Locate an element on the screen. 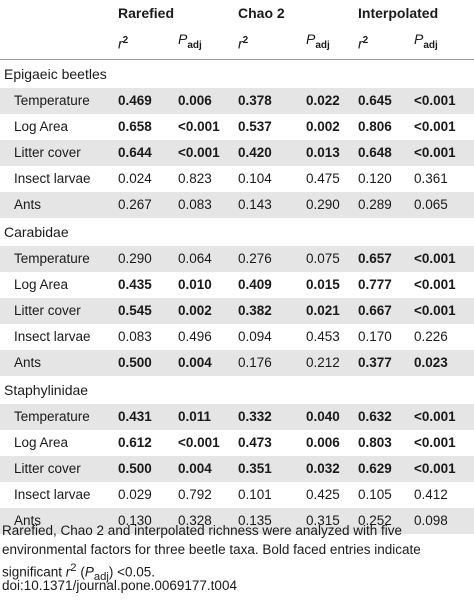 The image size is (474, 601). r2-cell: 0.105 is located at coordinates (375, 494).